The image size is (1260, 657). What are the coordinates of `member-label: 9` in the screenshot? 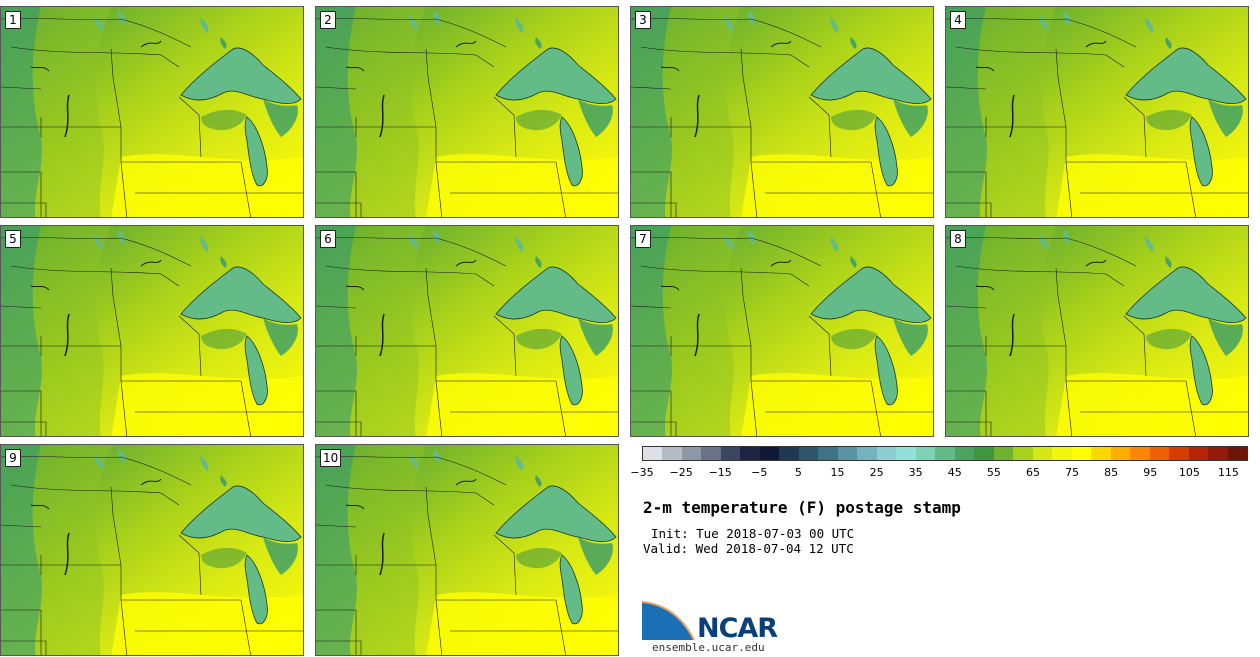 It's located at (13, 458).